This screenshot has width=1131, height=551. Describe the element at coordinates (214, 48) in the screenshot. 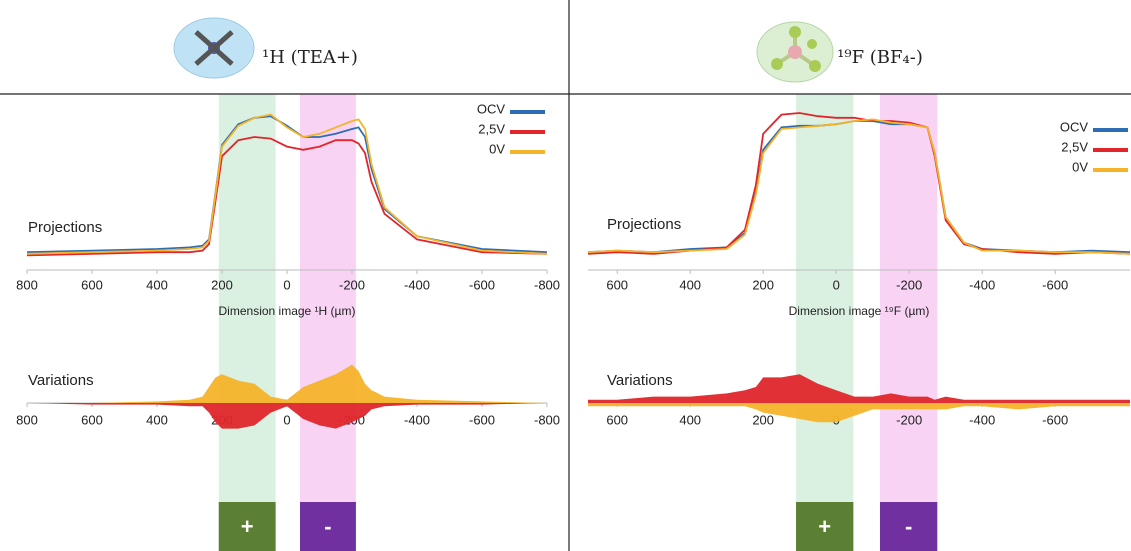

I see `tea-icon` at that location.